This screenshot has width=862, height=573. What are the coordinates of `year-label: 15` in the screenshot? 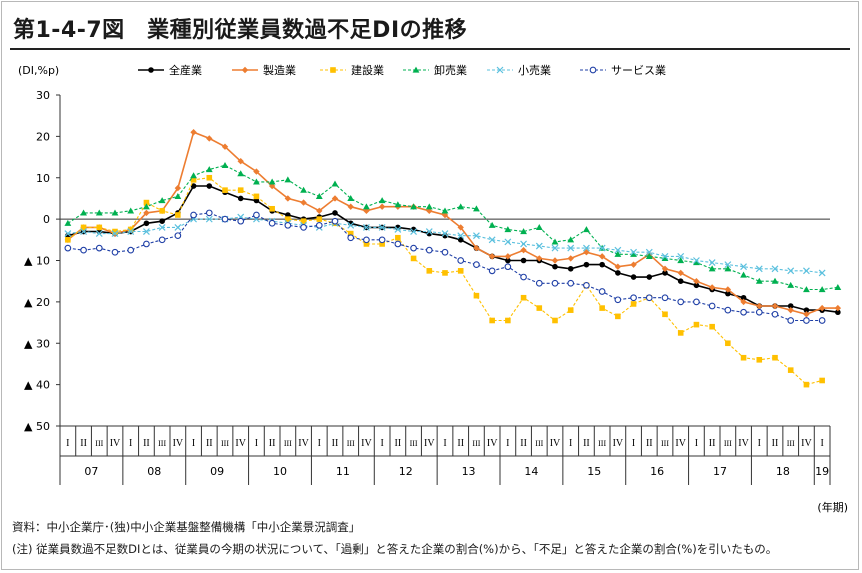 It's located at (594, 471).